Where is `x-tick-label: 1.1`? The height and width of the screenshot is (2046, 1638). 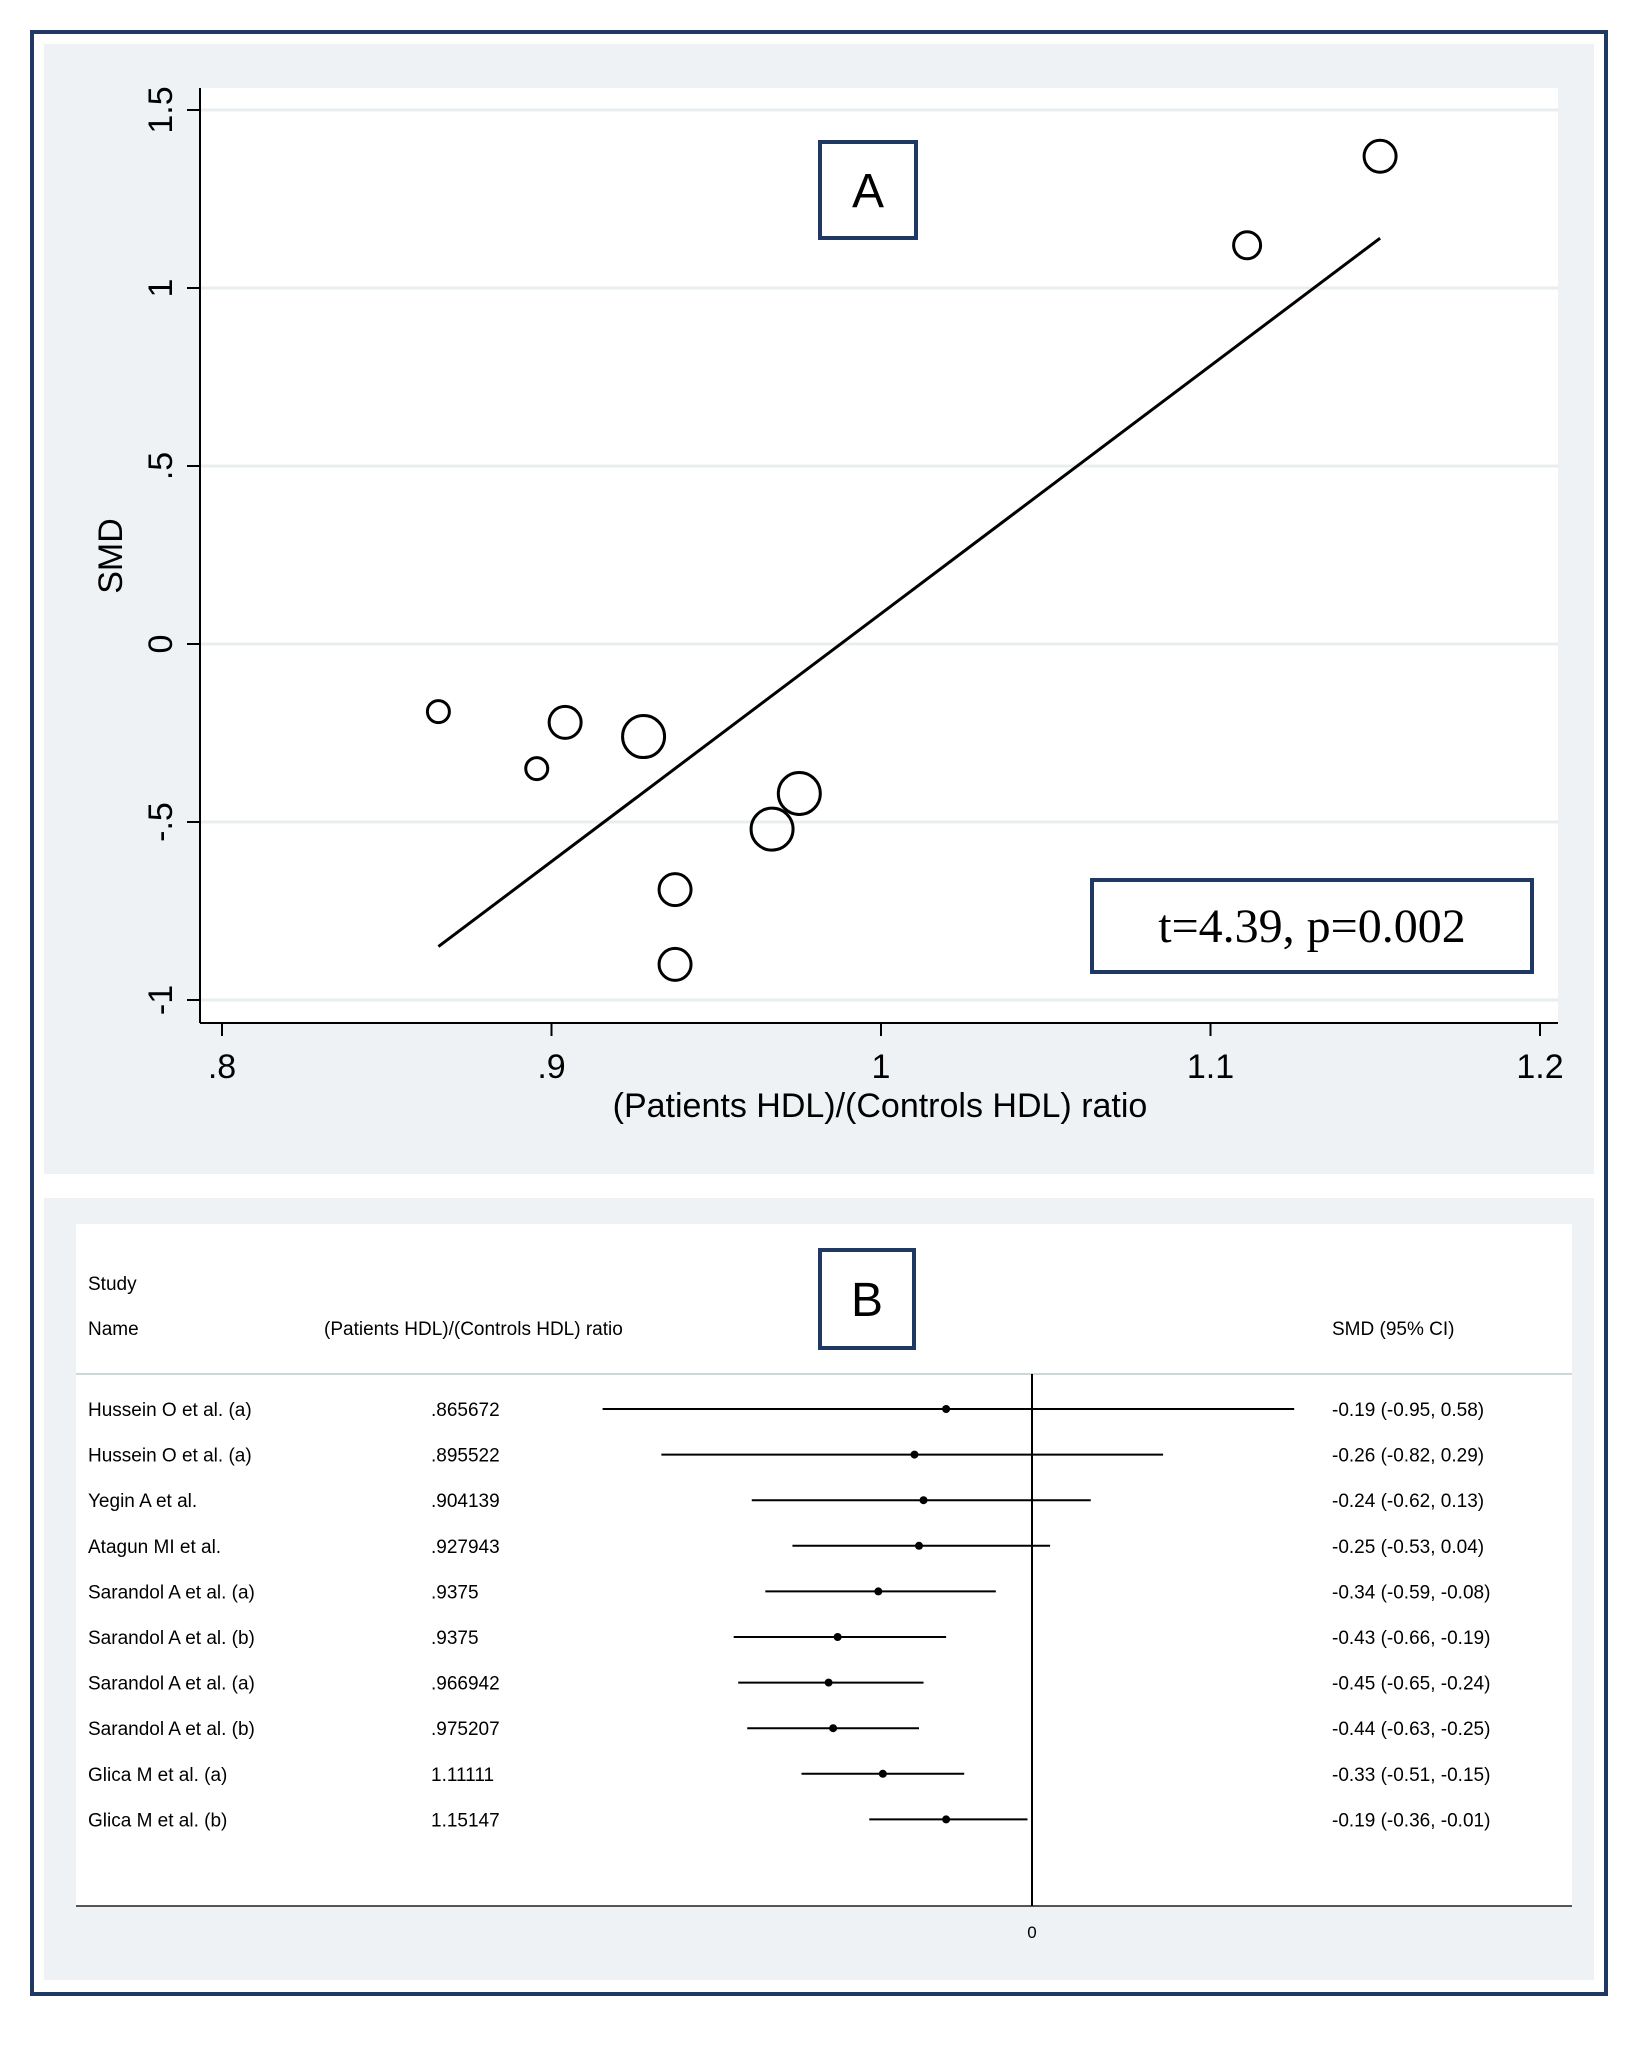
x-tick-label: 1.1 is located at coordinates (1210, 1067).